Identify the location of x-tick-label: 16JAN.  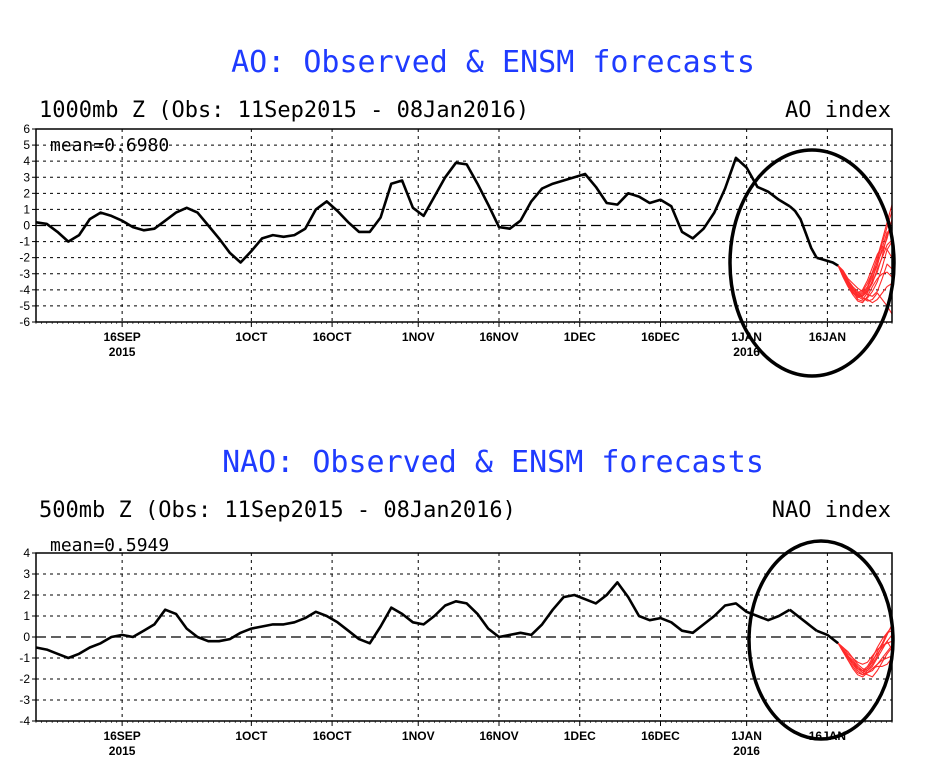
(827, 337).